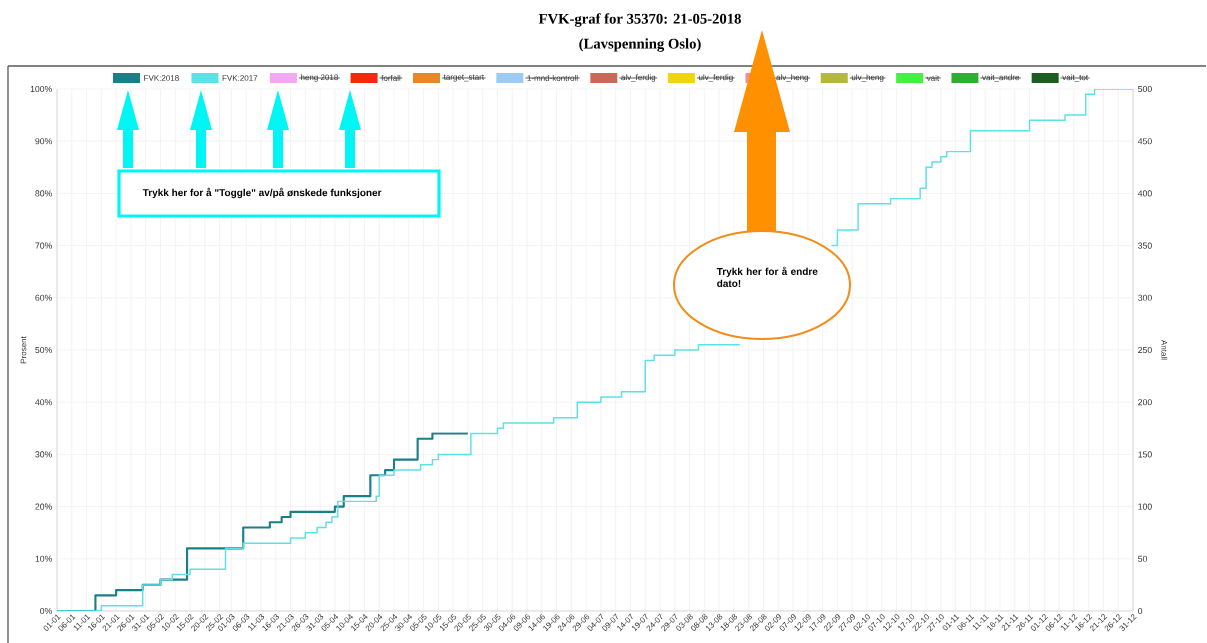 The image size is (1207, 643). Describe the element at coordinates (1145, 245) in the screenshot. I see `y2-tick-label: 350` at that location.